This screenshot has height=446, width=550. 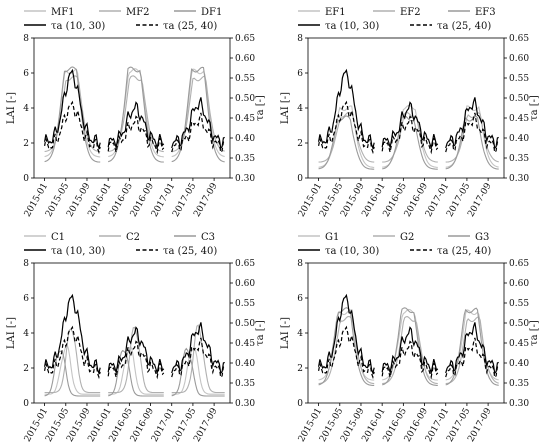 I want to click on series-line-ef3, so click(x=408, y=142).